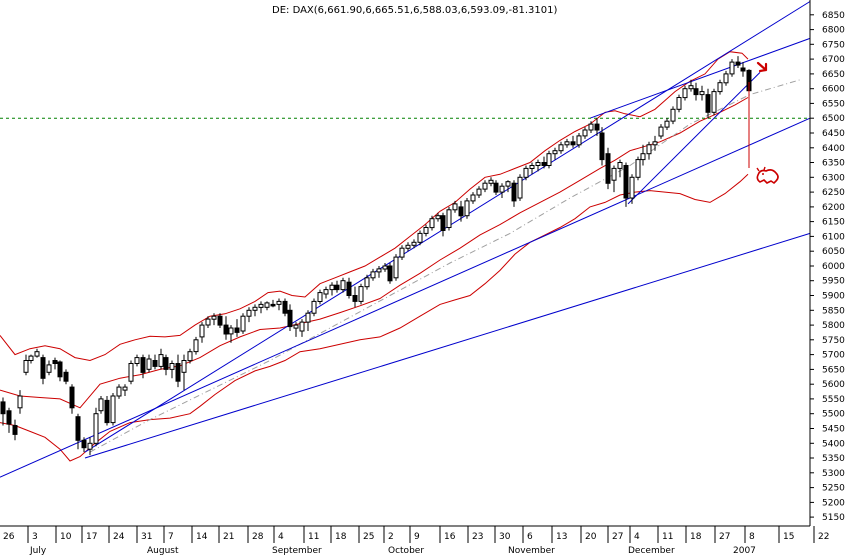 The width and height of the screenshot is (851, 555). What do you see at coordinates (833, 385) in the screenshot?
I see `y-tick-label-9: 5600` at bounding box center [833, 385].